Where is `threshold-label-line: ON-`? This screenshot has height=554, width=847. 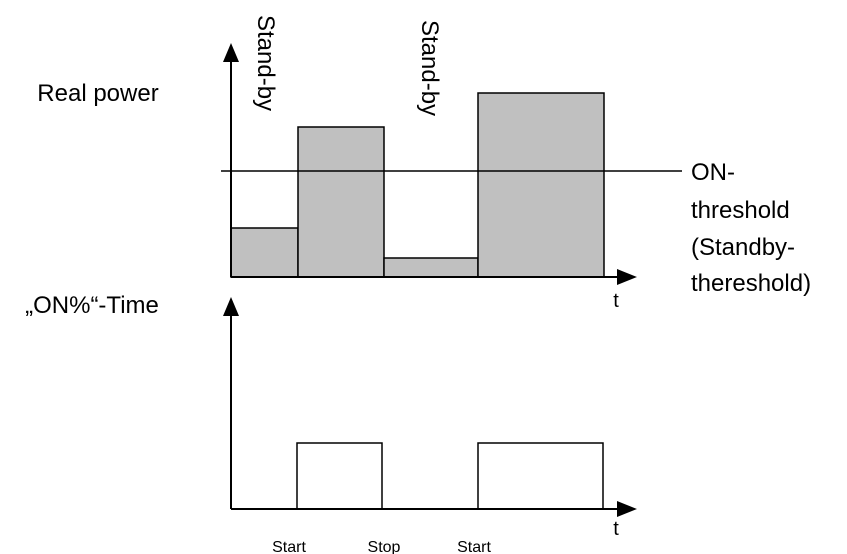 threshold-label-line: ON- is located at coordinates (713, 172).